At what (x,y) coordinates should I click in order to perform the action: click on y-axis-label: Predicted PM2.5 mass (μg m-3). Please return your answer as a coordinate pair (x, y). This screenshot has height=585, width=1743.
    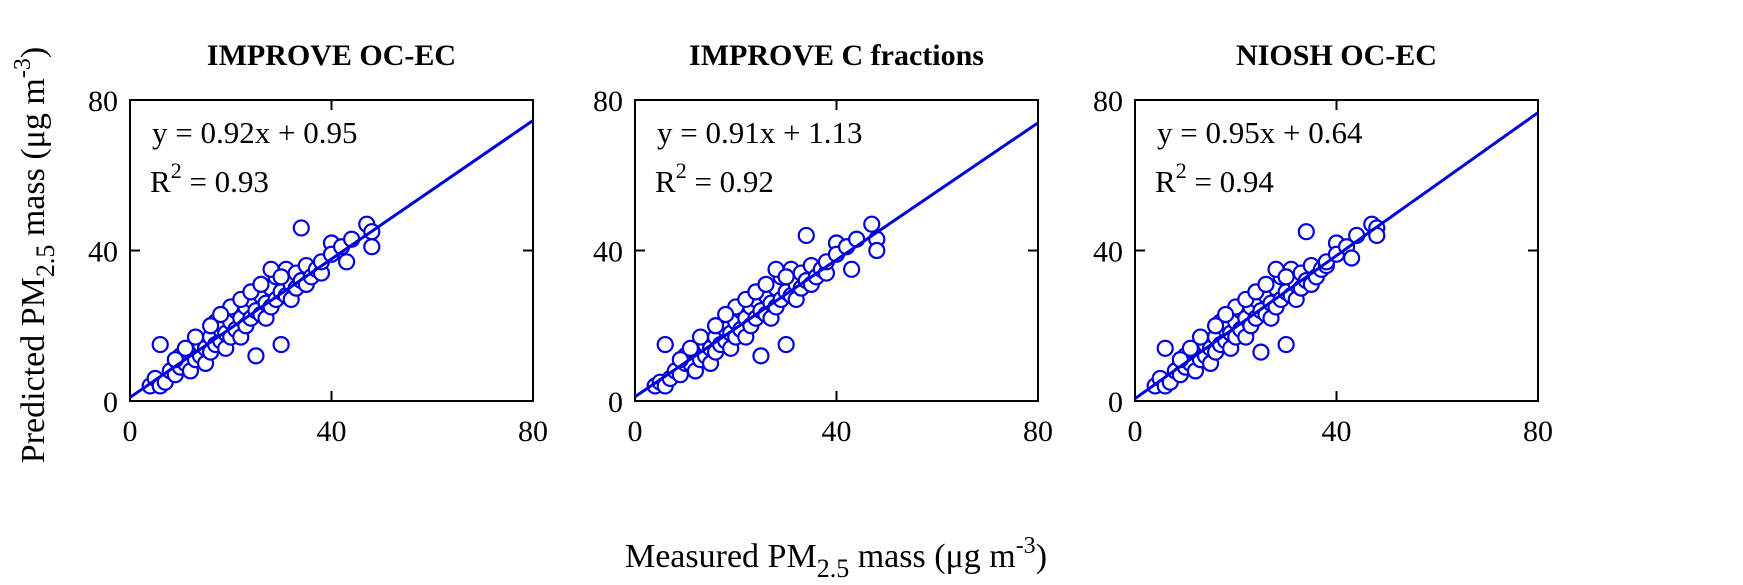
    Looking at the image, I should click on (35, 255).